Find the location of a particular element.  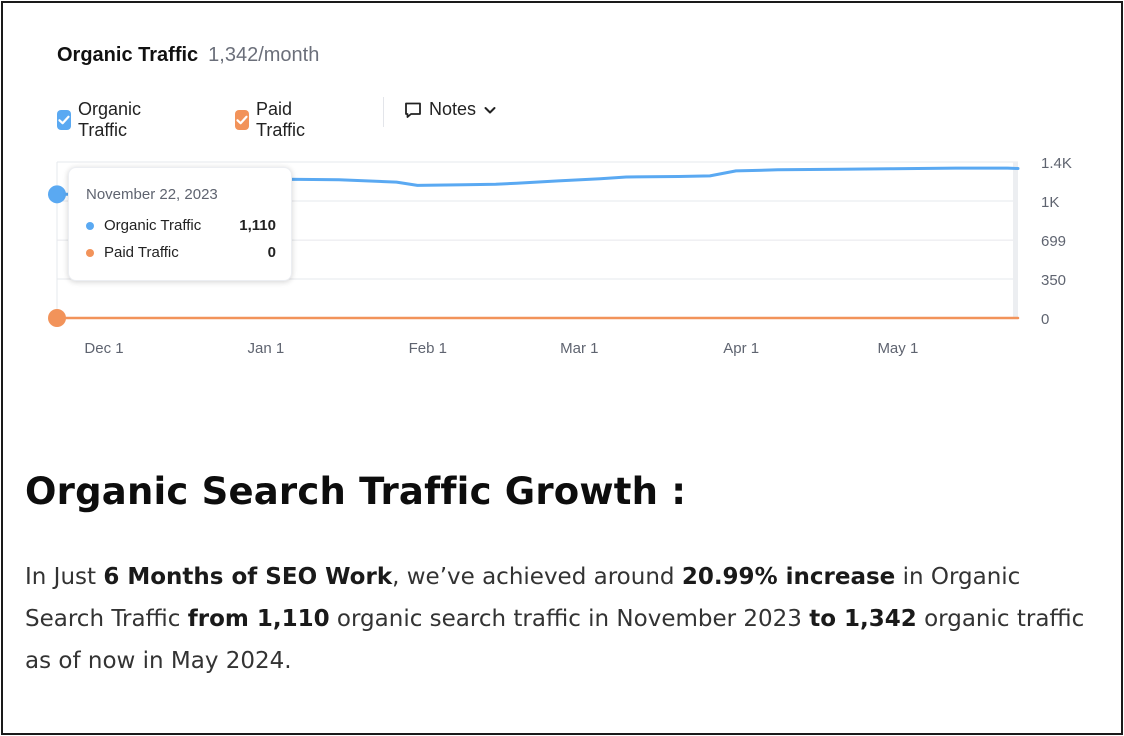

tooltip-value-paid: 0 is located at coordinates (271, 252).